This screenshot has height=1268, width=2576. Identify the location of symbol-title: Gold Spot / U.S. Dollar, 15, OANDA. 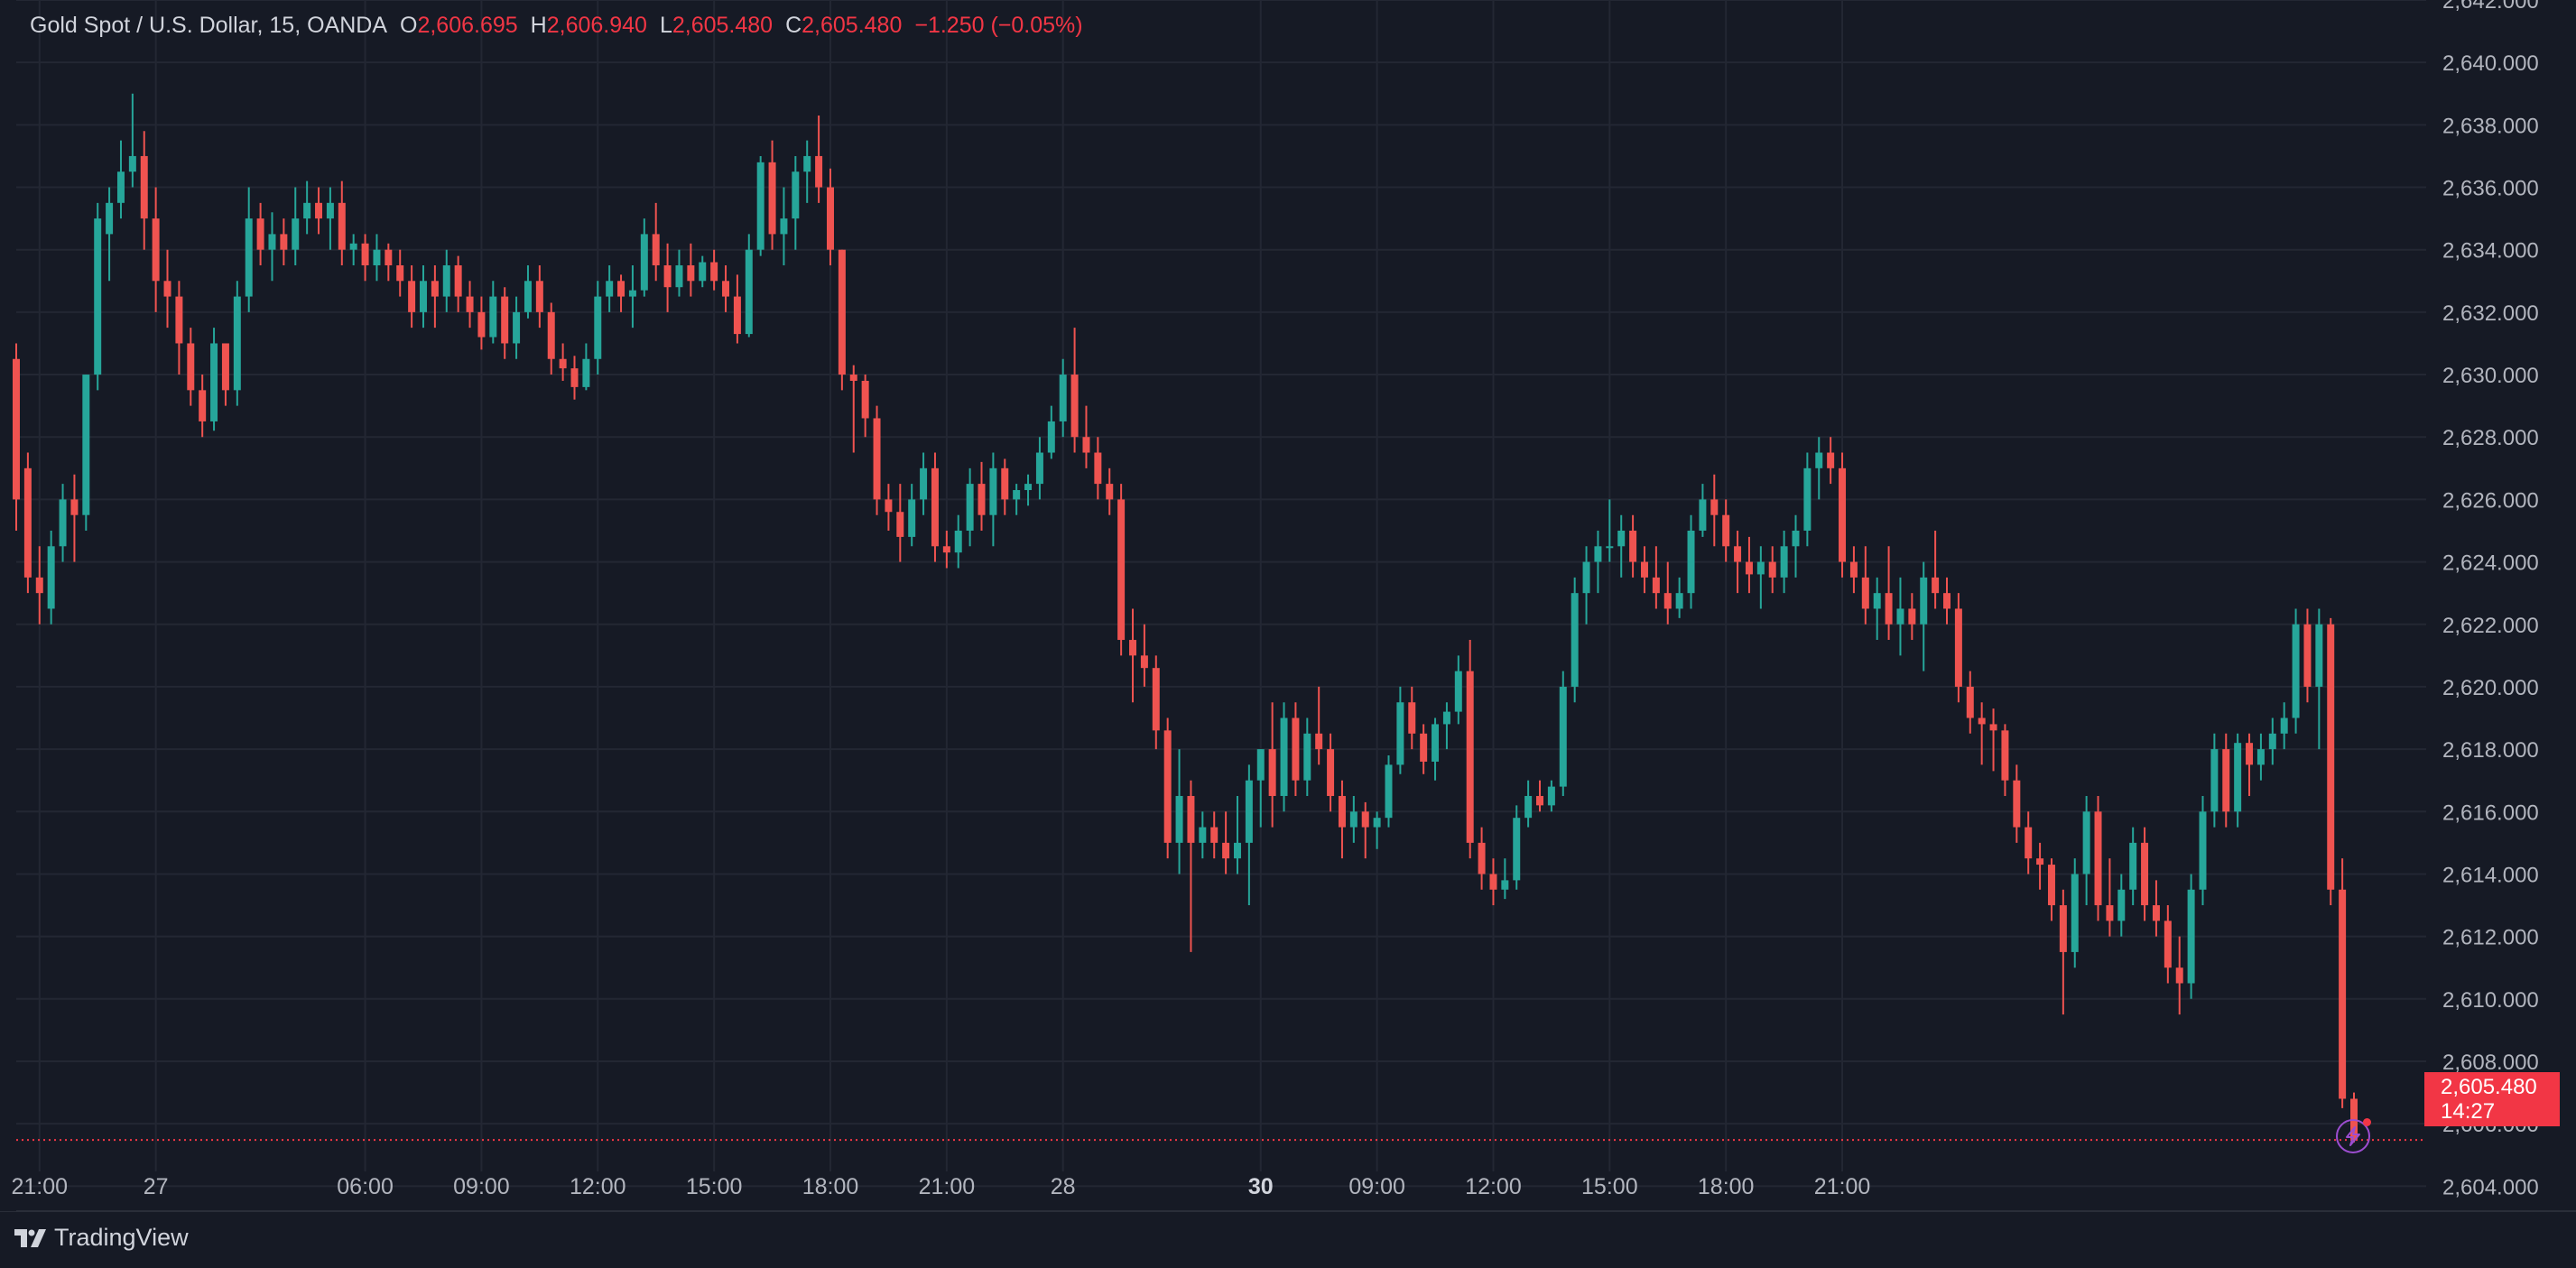
(208, 25).